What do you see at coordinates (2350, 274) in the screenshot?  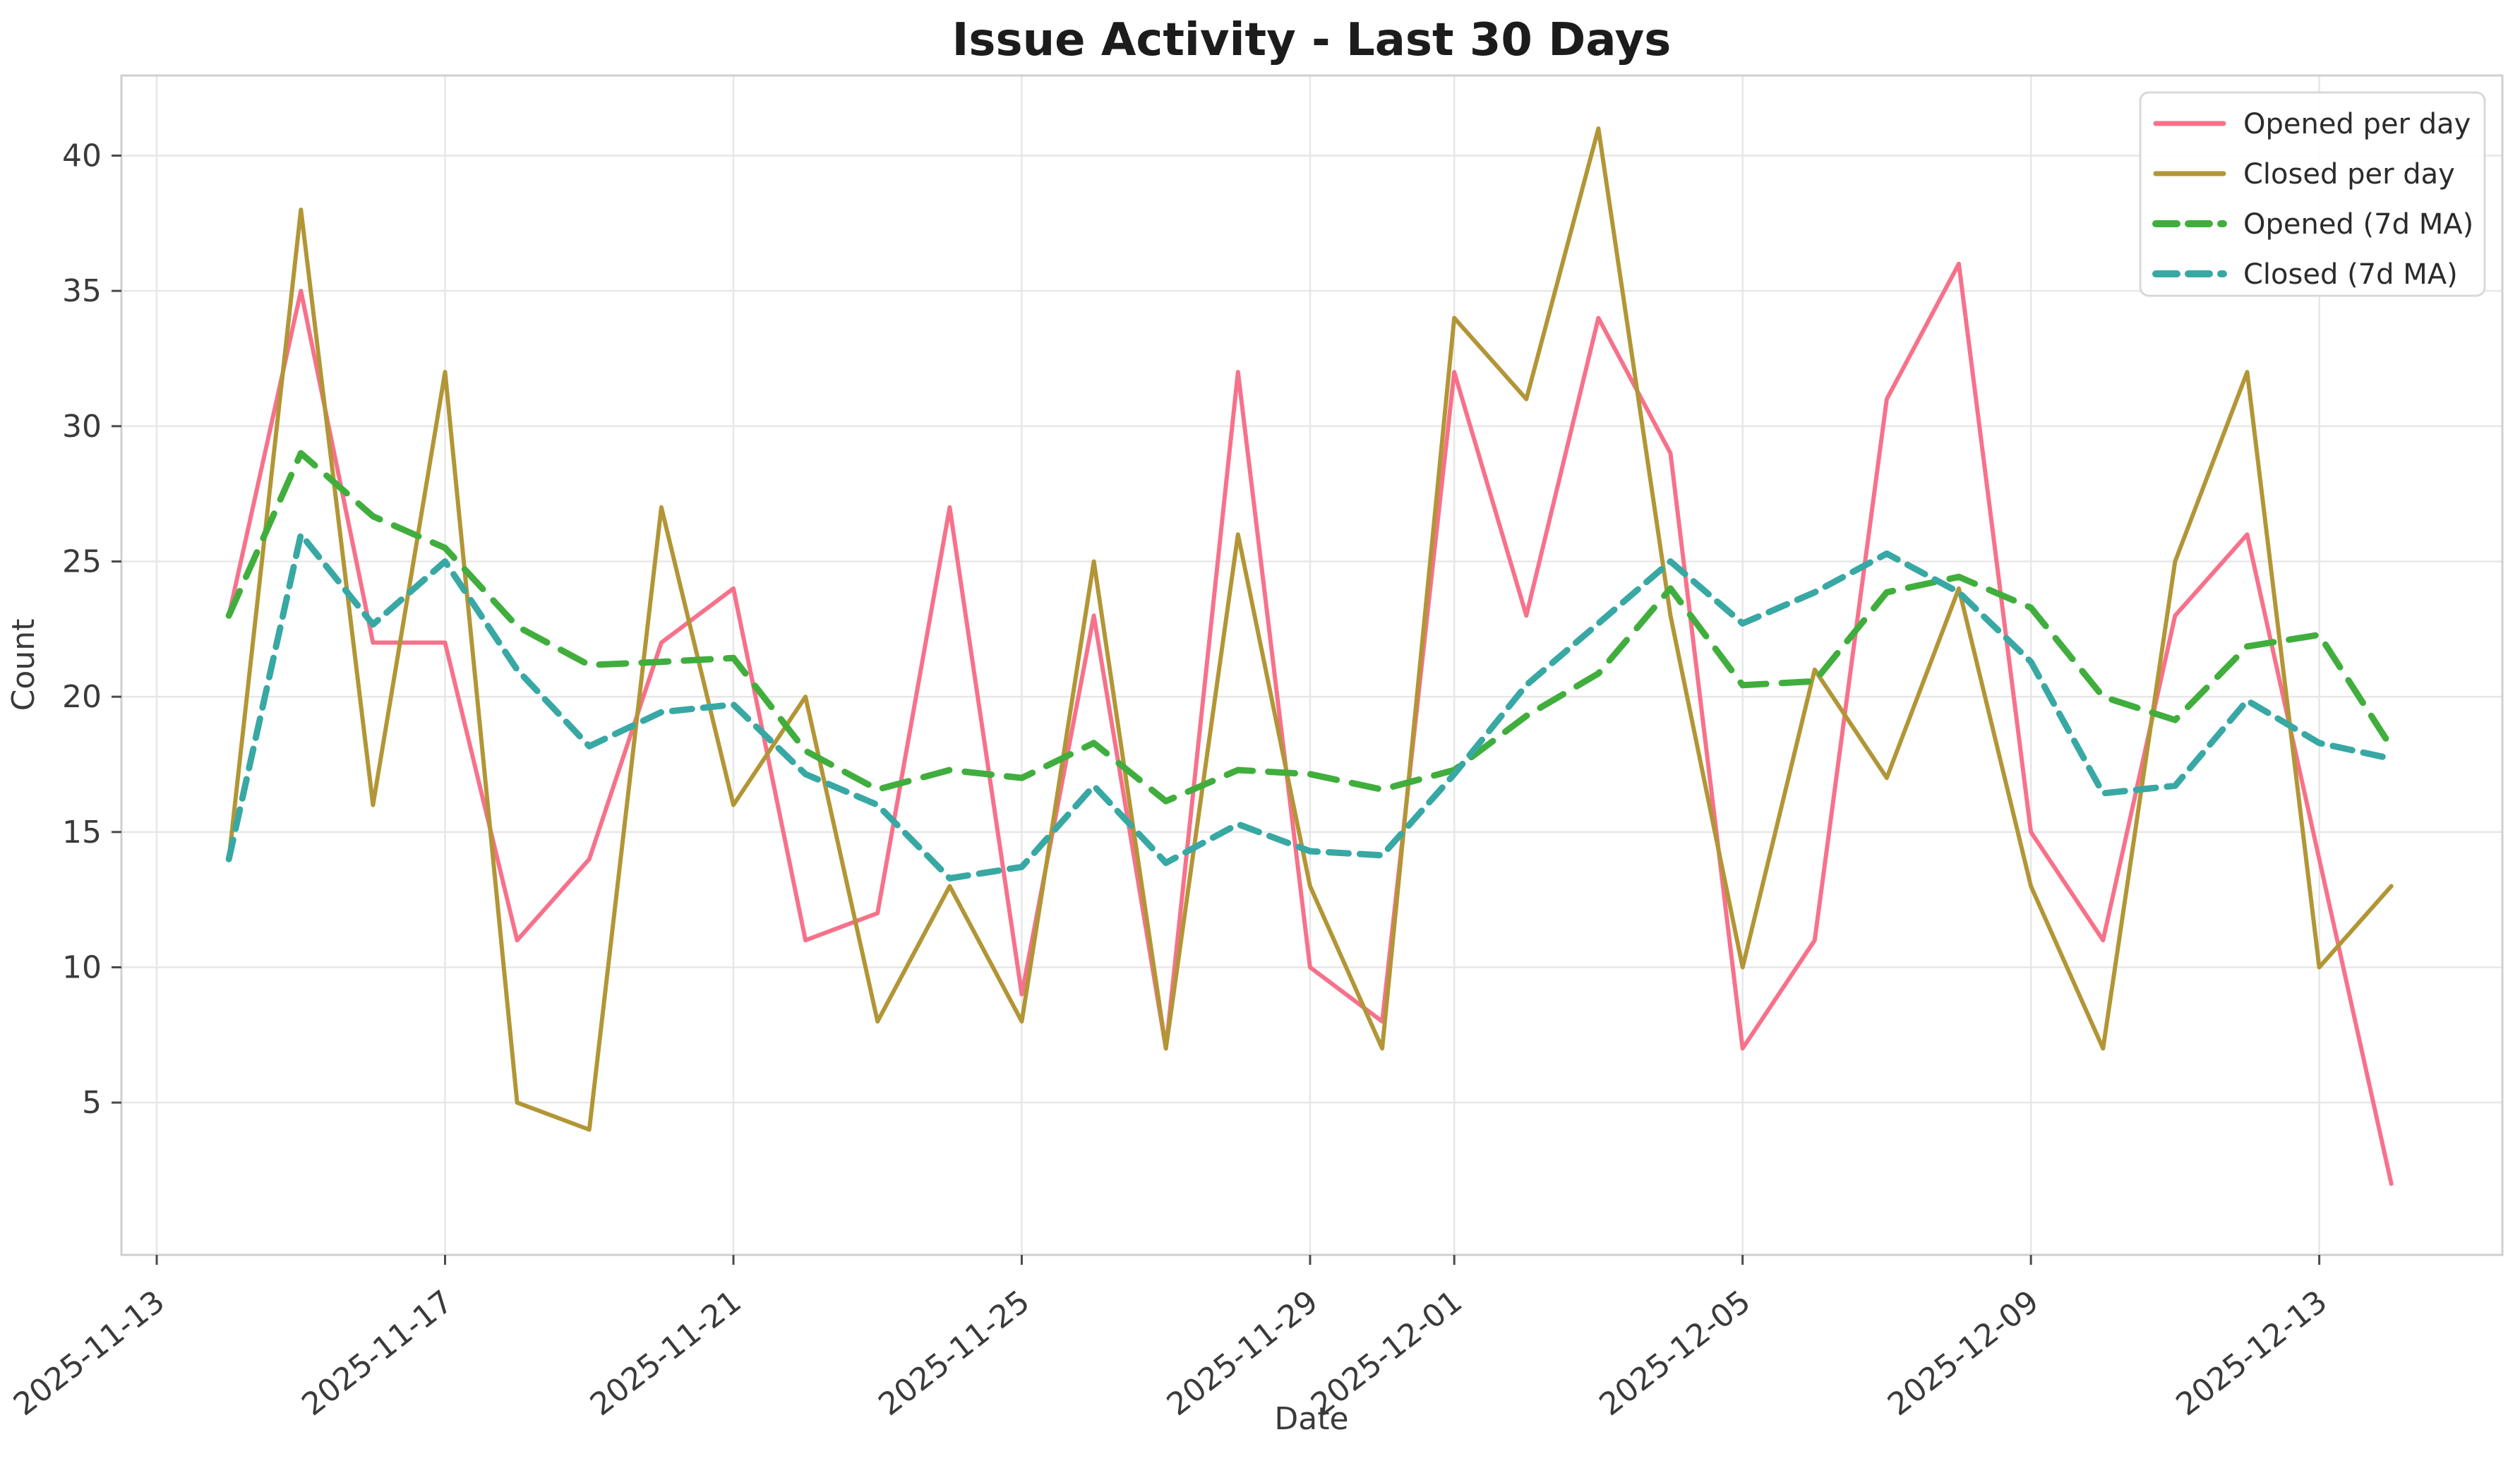 I see `legend-label-3: Closed (7d MA)` at bounding box center [2350, 274].